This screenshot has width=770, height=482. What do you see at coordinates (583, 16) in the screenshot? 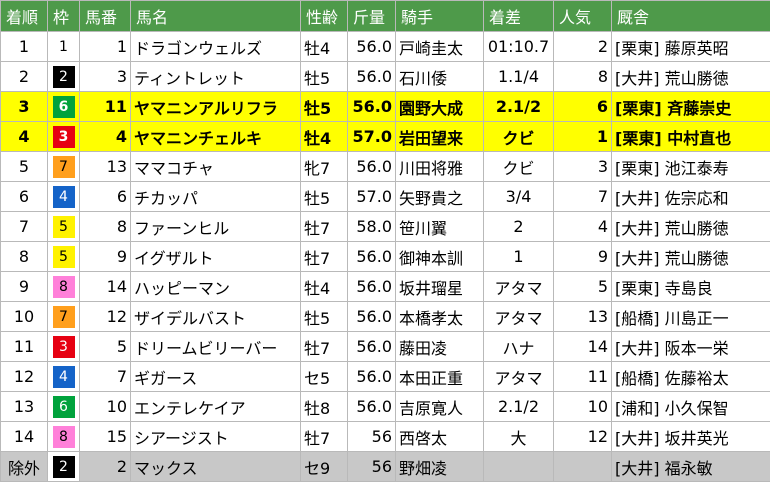
I see `header-popularity: 人気` at bounding box center [583, 16].